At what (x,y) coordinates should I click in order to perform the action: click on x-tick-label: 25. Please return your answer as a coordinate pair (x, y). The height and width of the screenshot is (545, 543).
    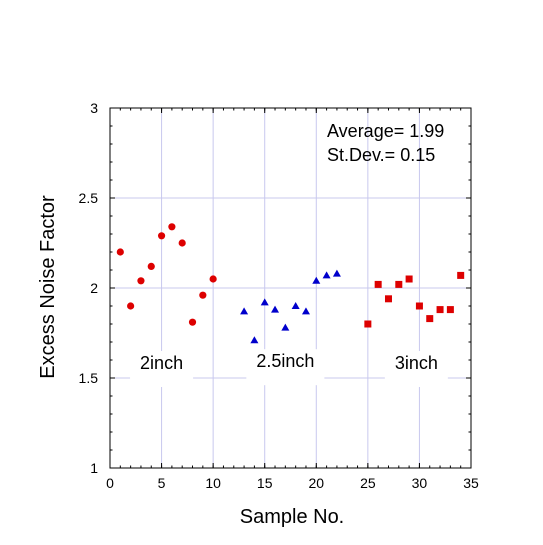
    Looking at the image, I should click on (368, 483).